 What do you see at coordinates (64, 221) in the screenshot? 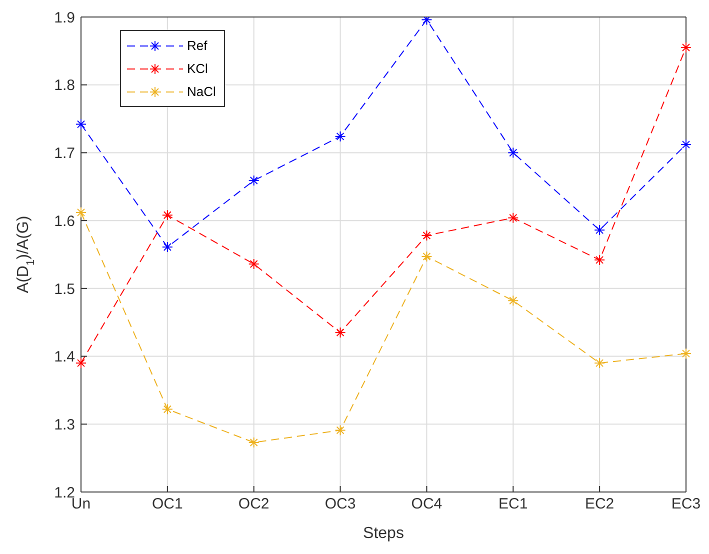
I see `y-tick-label: 1.6` at bounding box center [64, 221].